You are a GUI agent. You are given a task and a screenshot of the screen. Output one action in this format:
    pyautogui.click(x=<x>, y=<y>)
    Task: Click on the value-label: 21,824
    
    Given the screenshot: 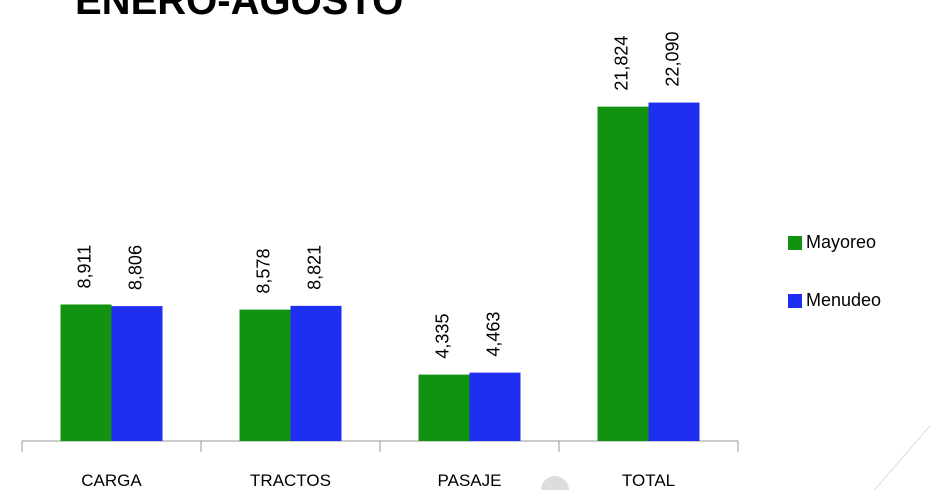 What is the action you would take?
    pyautogui.click(x=622, y=63)
    